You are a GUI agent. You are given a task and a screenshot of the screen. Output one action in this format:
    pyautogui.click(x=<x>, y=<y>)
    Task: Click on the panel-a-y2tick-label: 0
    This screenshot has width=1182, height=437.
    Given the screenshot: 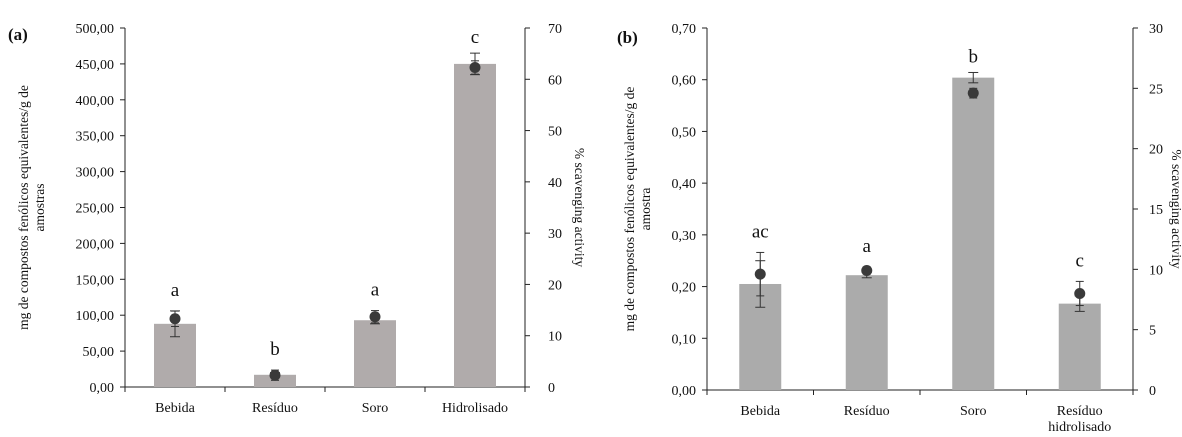 What is the action you would take?
    pyautogui.click(x=551, y=388)
    